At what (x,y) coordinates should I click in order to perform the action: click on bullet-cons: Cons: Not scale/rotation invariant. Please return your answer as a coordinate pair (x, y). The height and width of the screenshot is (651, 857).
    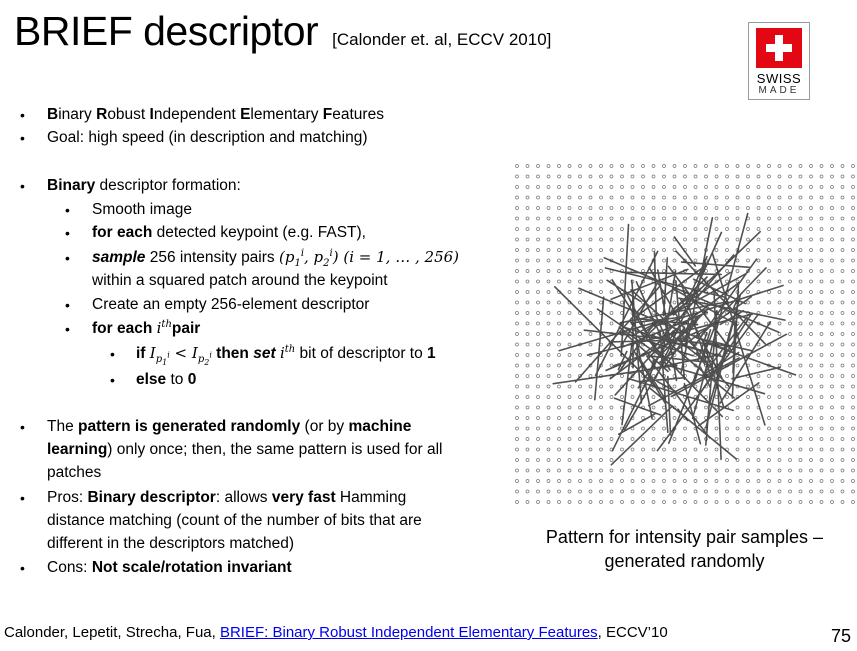
    Looking at the image, I should click on (169, 567).